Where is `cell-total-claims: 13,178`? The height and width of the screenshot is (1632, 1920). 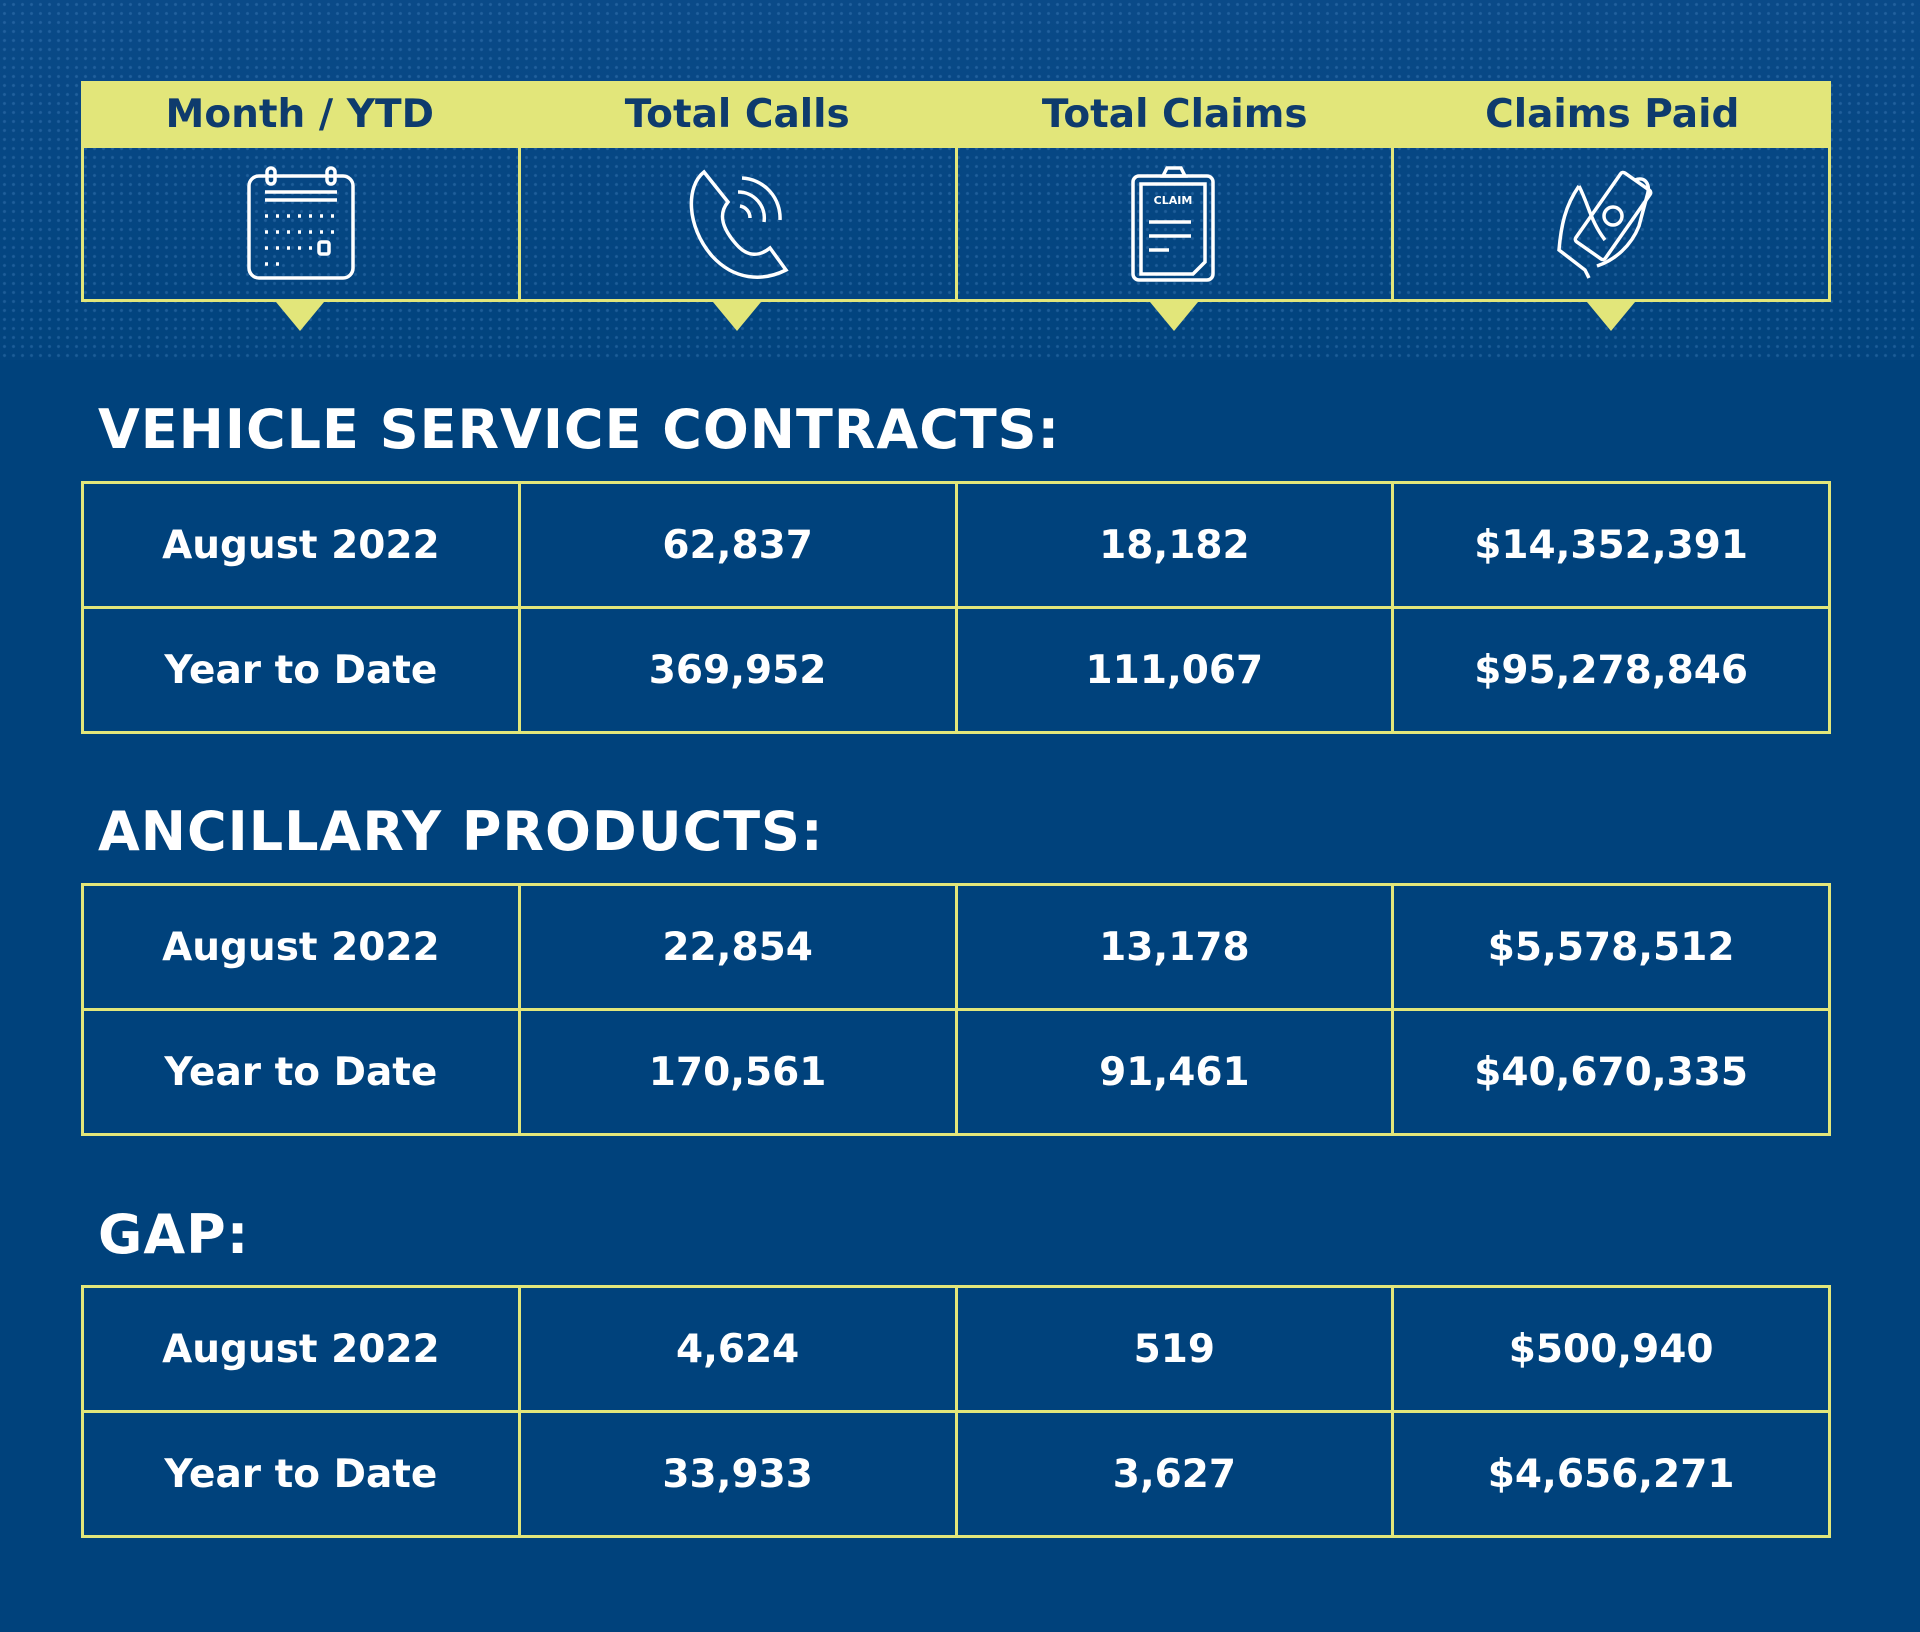
cell-total-claims: 13,178 is located at coordinates (1176, 947).